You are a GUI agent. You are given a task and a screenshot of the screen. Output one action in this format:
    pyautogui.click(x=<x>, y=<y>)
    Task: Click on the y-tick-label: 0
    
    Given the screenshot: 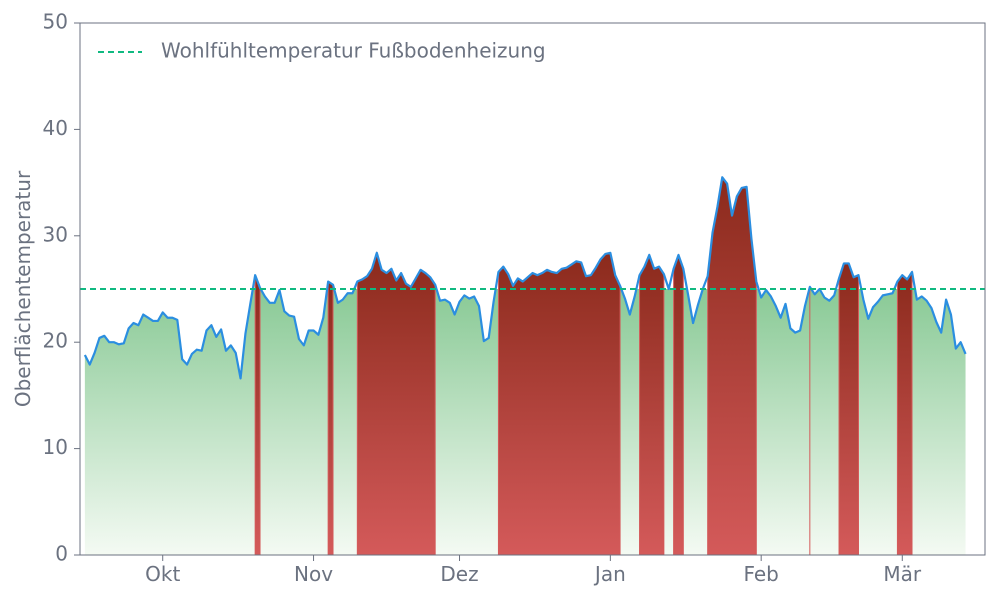 What is the action you would take?
    pyautogui.click(x=61, y=554)
    